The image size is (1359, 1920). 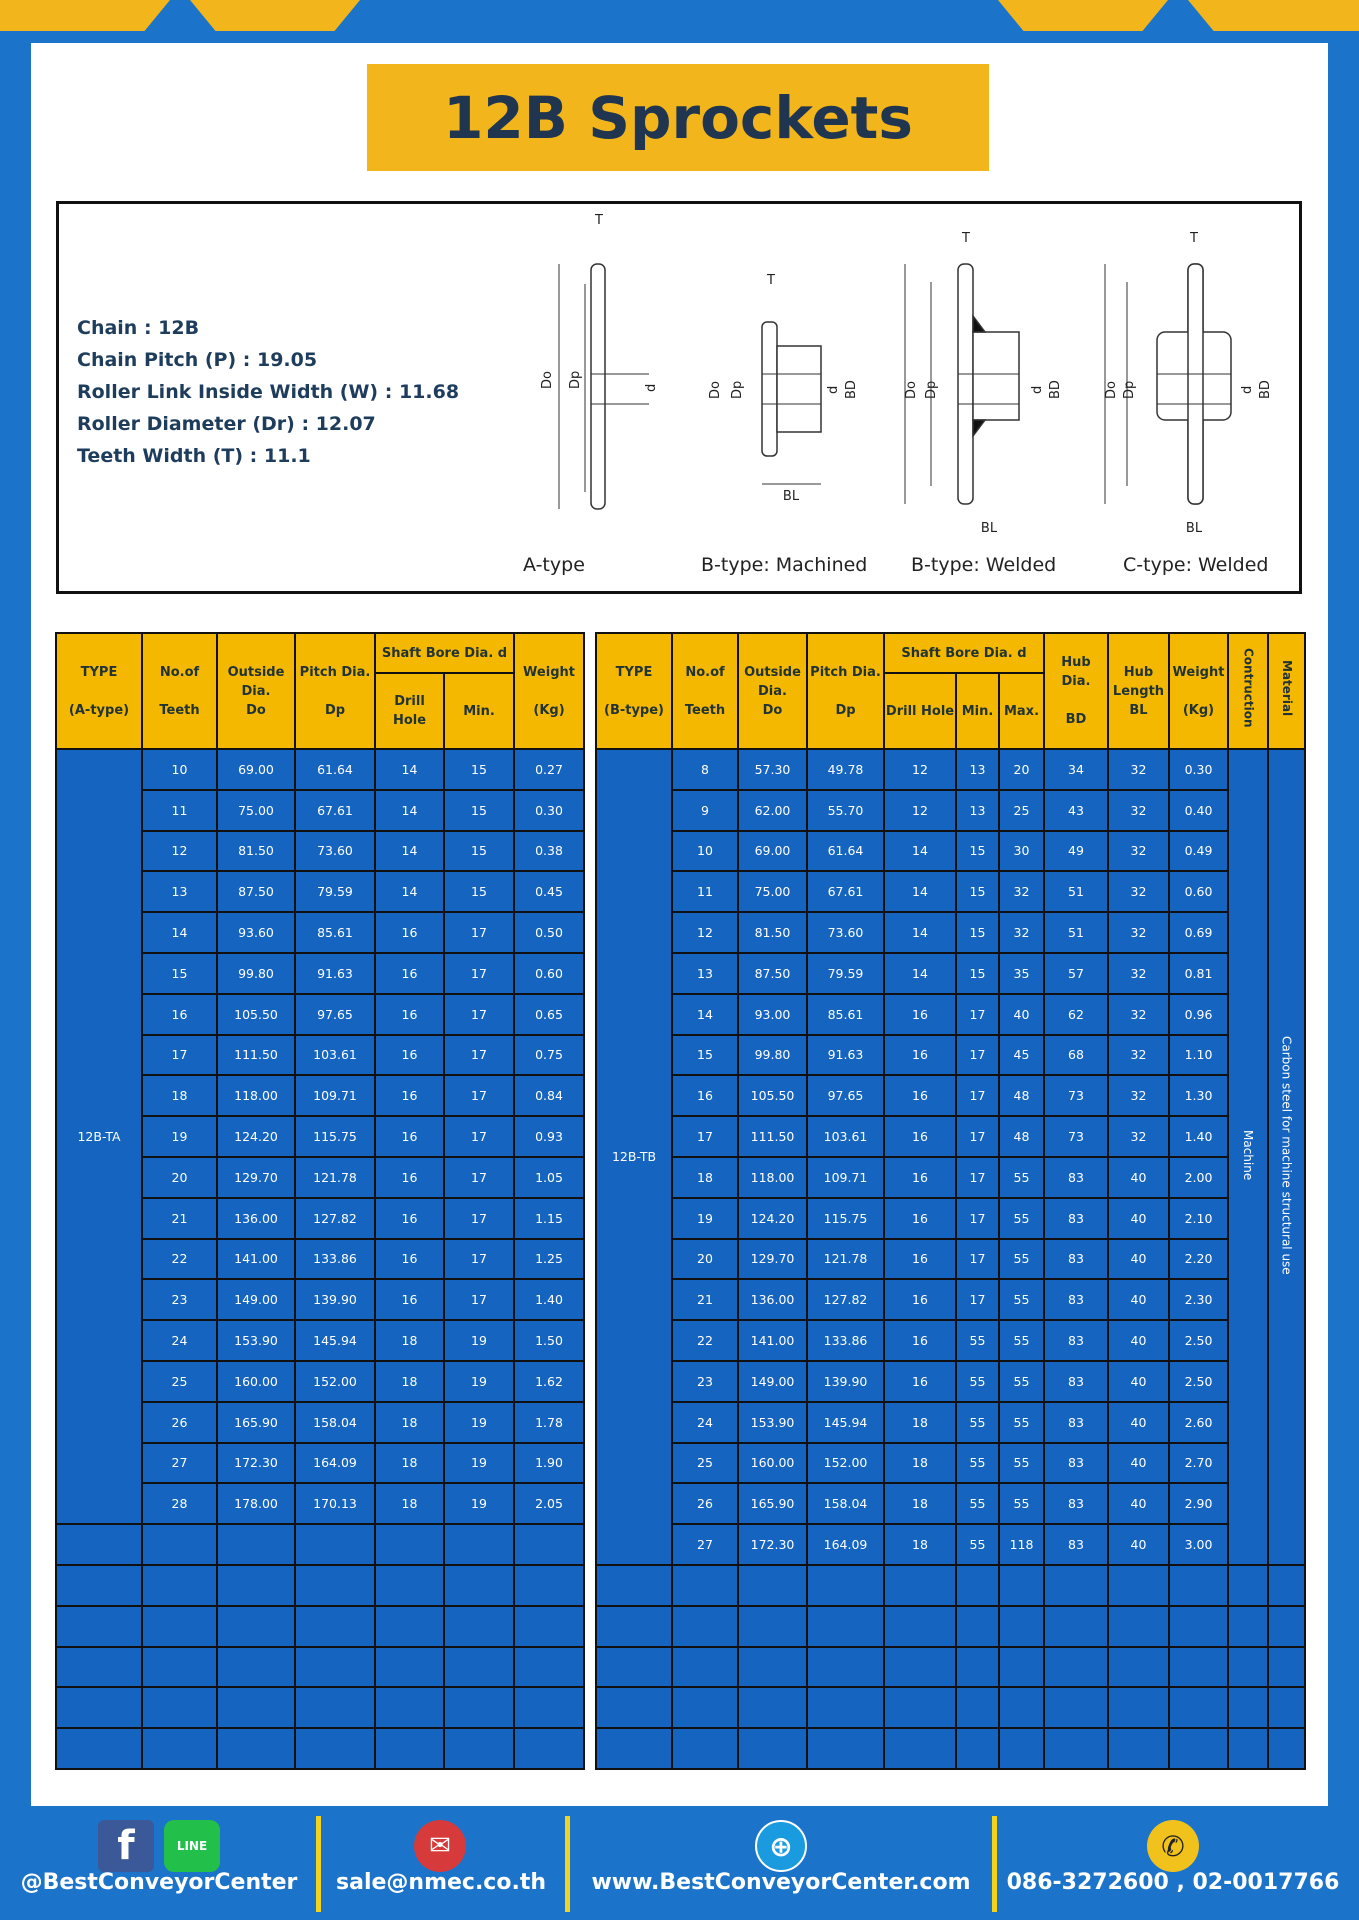 What do you see at coordinates (781, 1882) in the screenshot?
I see `website-link: www.BestConveyorCenter.com` at bounding box center [781, 1882].